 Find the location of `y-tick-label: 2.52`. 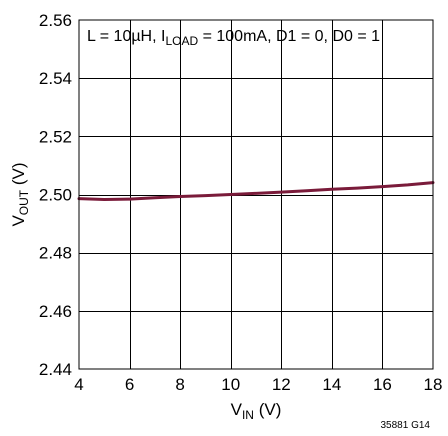

y-tick-label: 2.52 is located at coordinates (55, 136).